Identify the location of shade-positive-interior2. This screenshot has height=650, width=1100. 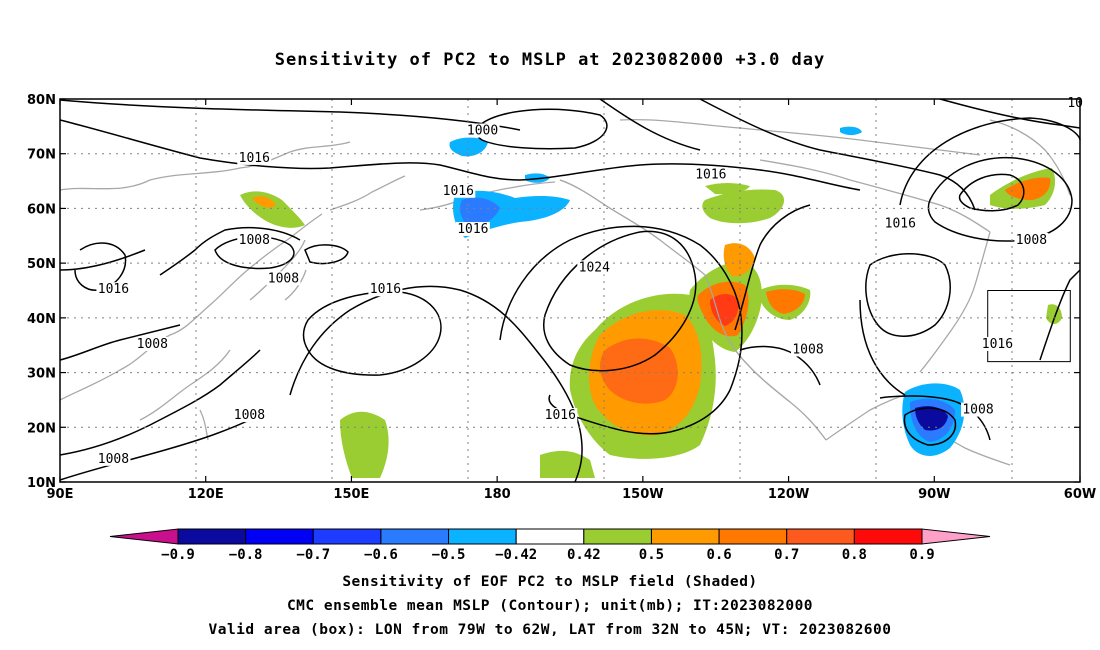
(739, 260).